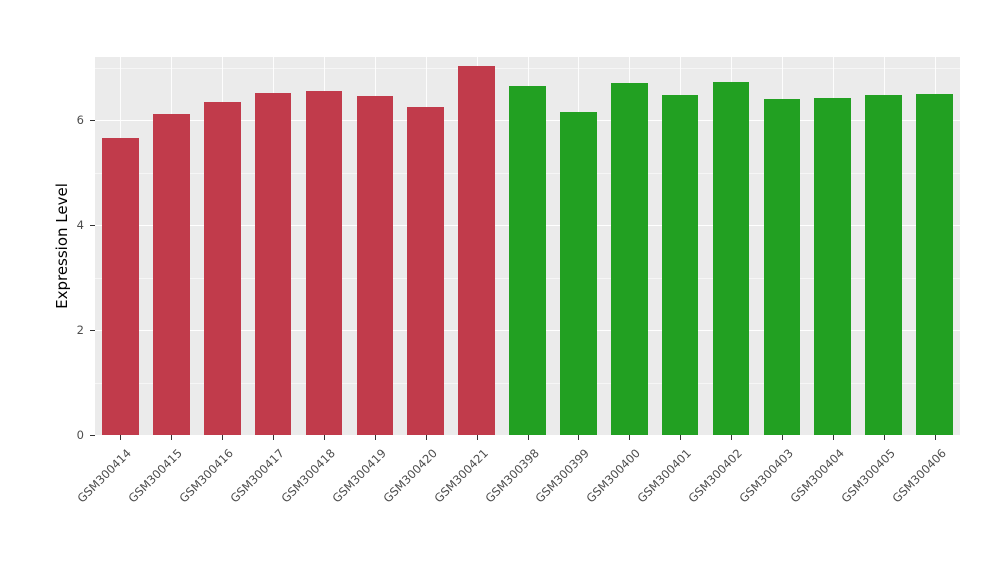 The height and width of the screenshot is (580, 1000). I want to click on bar-GSM300398, so click(527, 260).